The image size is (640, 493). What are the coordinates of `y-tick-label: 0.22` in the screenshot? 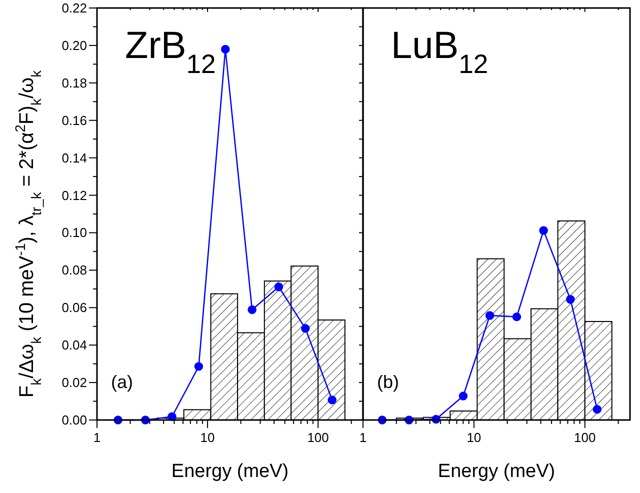 It's located at (74, 8).